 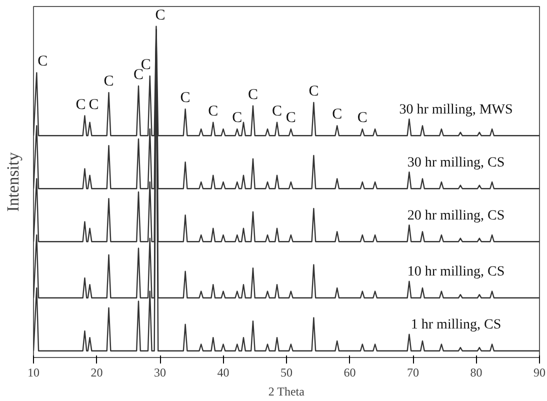 I want to click on x-tick-label: 40, so click(x=223, y=373).